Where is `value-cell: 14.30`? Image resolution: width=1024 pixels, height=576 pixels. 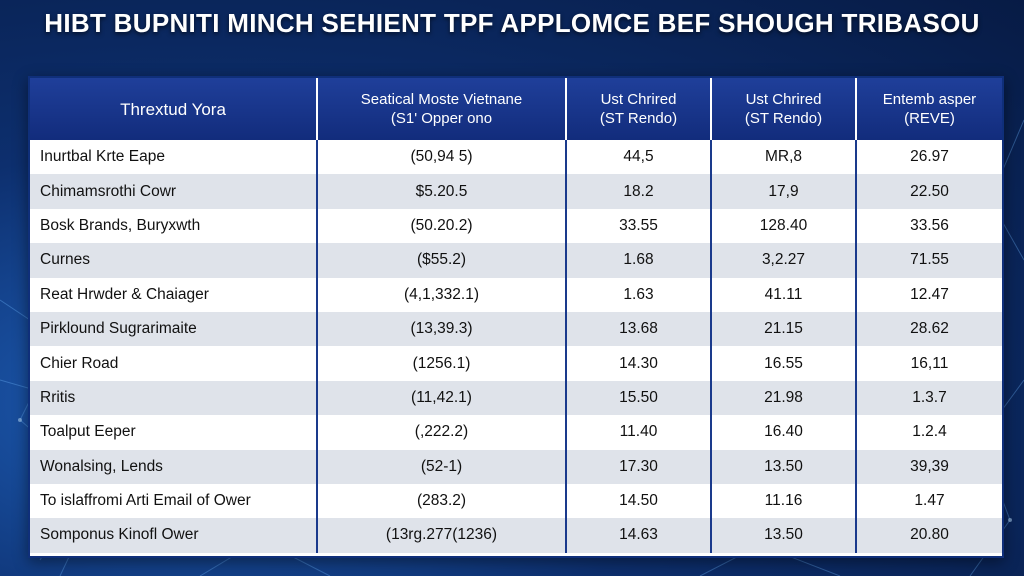
value-cell: 14.30 is located at coordinates (638, 363).